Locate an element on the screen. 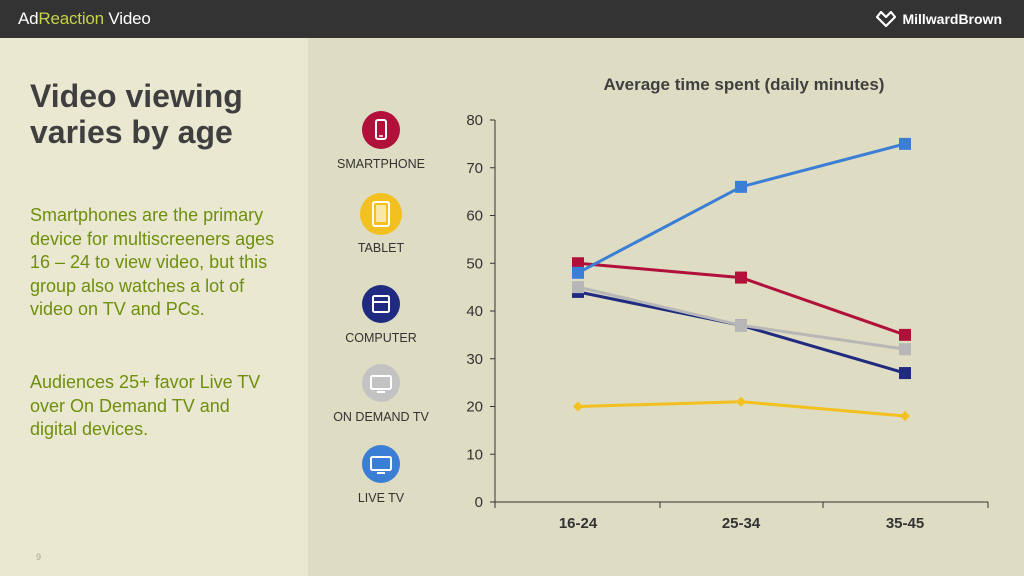 This screenshot has width=1024, height=576. slide-title: Video viewing varies by age is located at coordinates (160, 114).